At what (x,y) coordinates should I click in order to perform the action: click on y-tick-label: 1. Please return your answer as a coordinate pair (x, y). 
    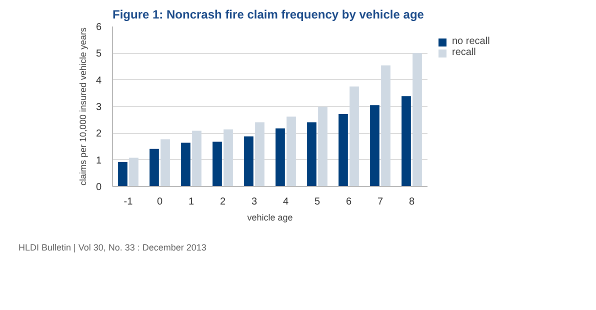
    Looking at the image, I should click on (99, 160).